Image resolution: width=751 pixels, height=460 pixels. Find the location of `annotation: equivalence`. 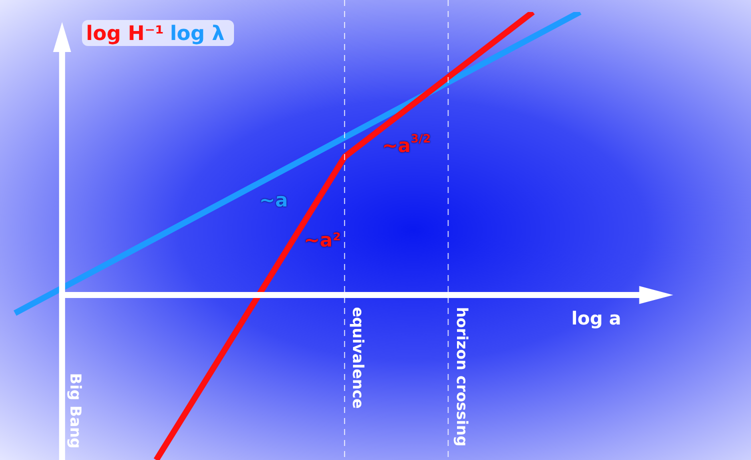

annotation: equivalence is located at coordinates (358, 358).